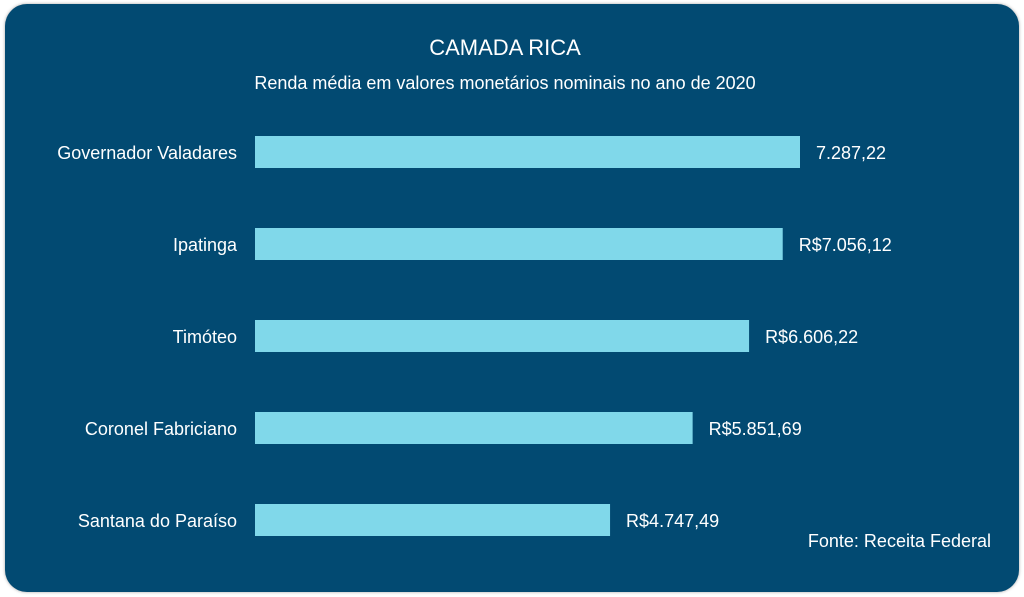  Describe the element at coordinates (845, 245) in the screenshot. I see `data-label: R$7.056,12` at that location.